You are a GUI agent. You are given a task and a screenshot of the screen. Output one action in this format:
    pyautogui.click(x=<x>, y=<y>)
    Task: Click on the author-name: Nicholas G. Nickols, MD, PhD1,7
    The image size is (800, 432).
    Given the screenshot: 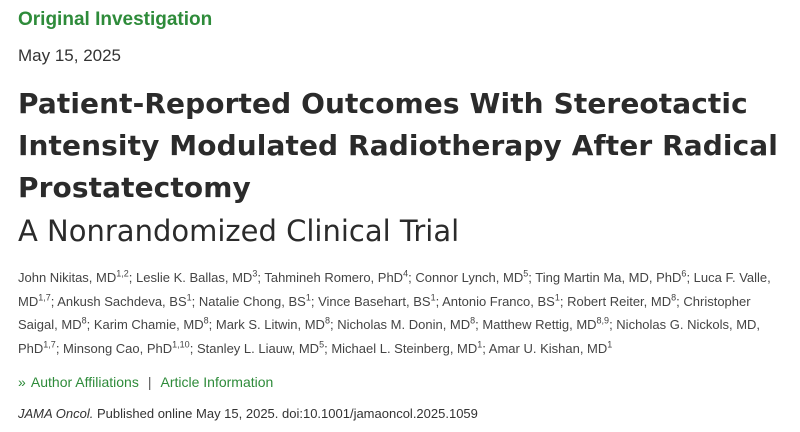 What is the action you would take?
    pyautogui.click(x=389, y=336)
    